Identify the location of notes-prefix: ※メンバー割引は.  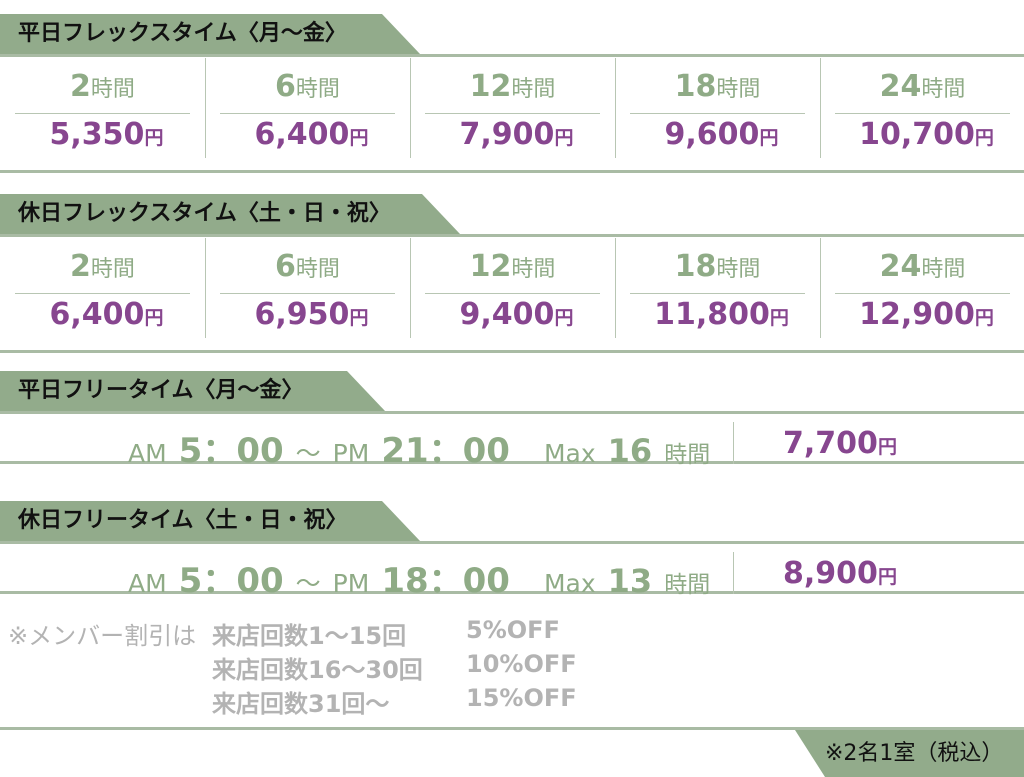
(102, 633).